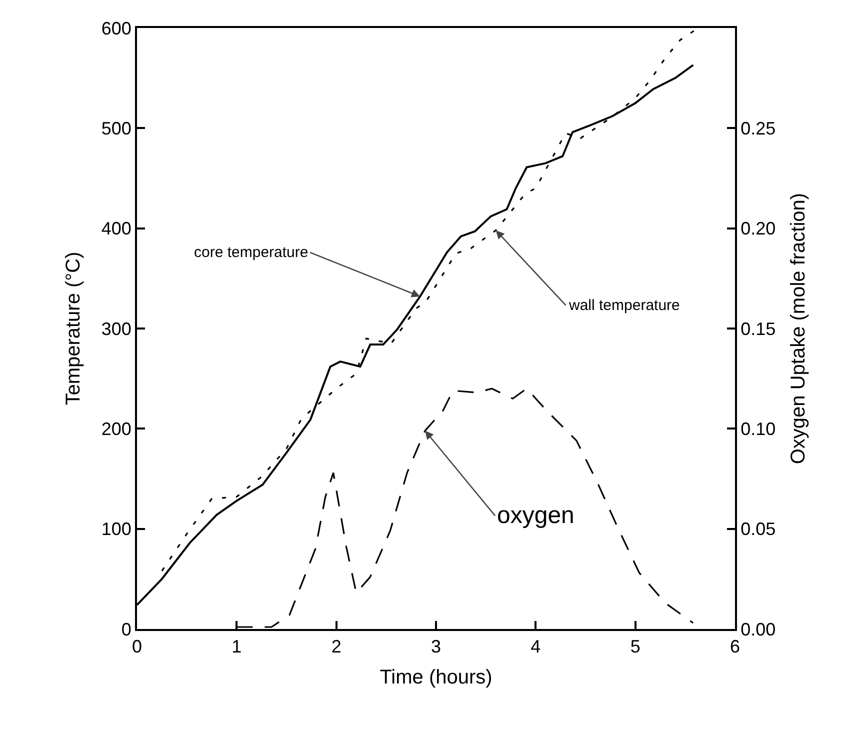  What do you see at coordinates (735, 646) in the screenshot?
I see `x-tick-label: 6` at bounding box center [735, 646].